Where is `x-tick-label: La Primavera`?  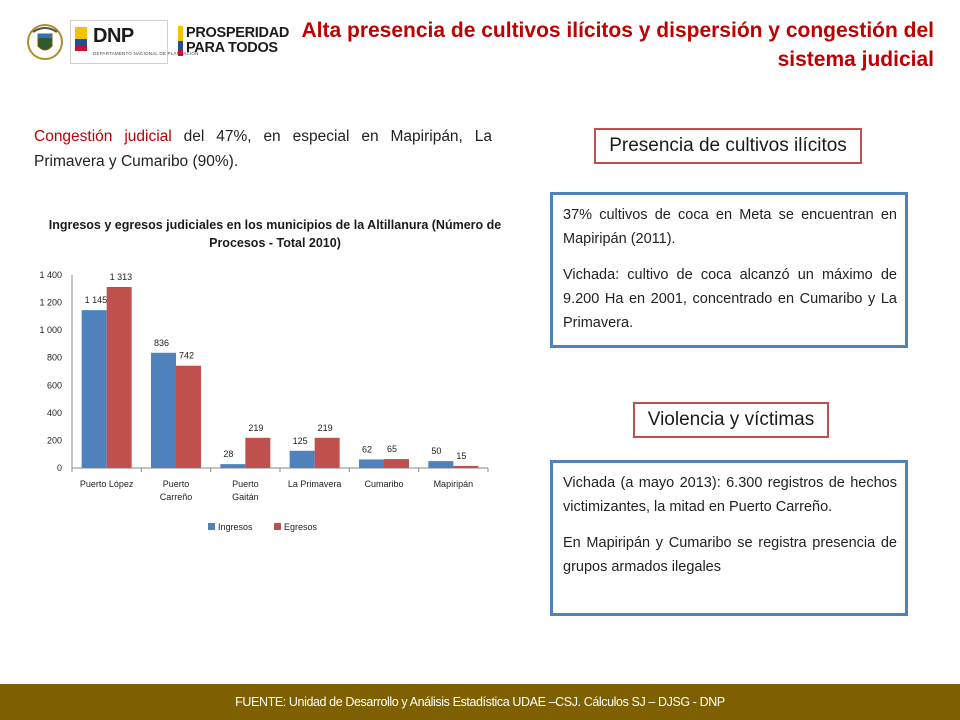
x-tick-label: La Primavera is located at coordinates (315, 484).